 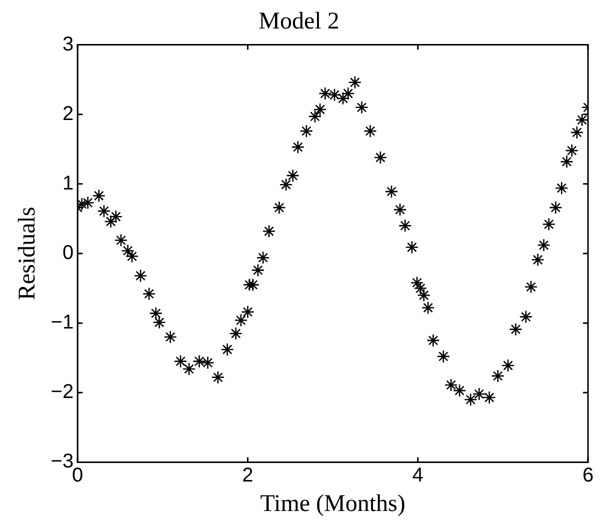 I want to click on x-tick-label: 6, so click(x=588, y=475).